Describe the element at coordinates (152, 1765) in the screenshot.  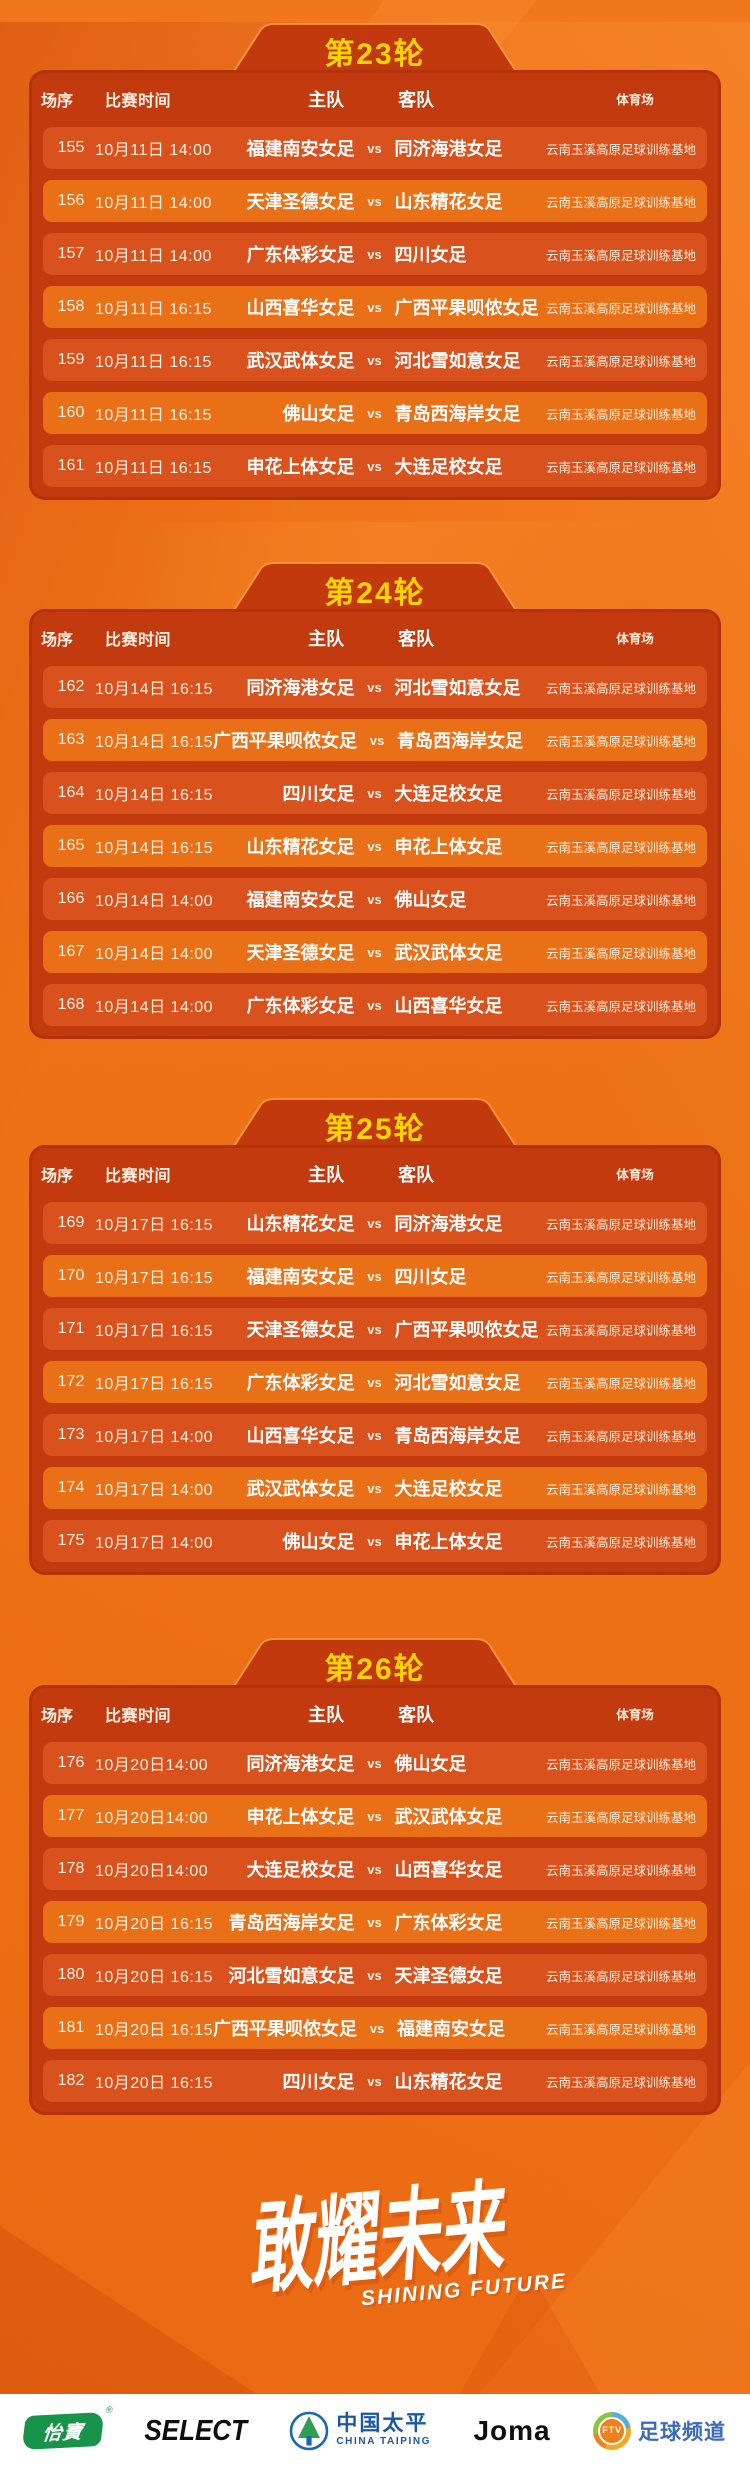
I see `match-time: 10月20日14:00` at that location.